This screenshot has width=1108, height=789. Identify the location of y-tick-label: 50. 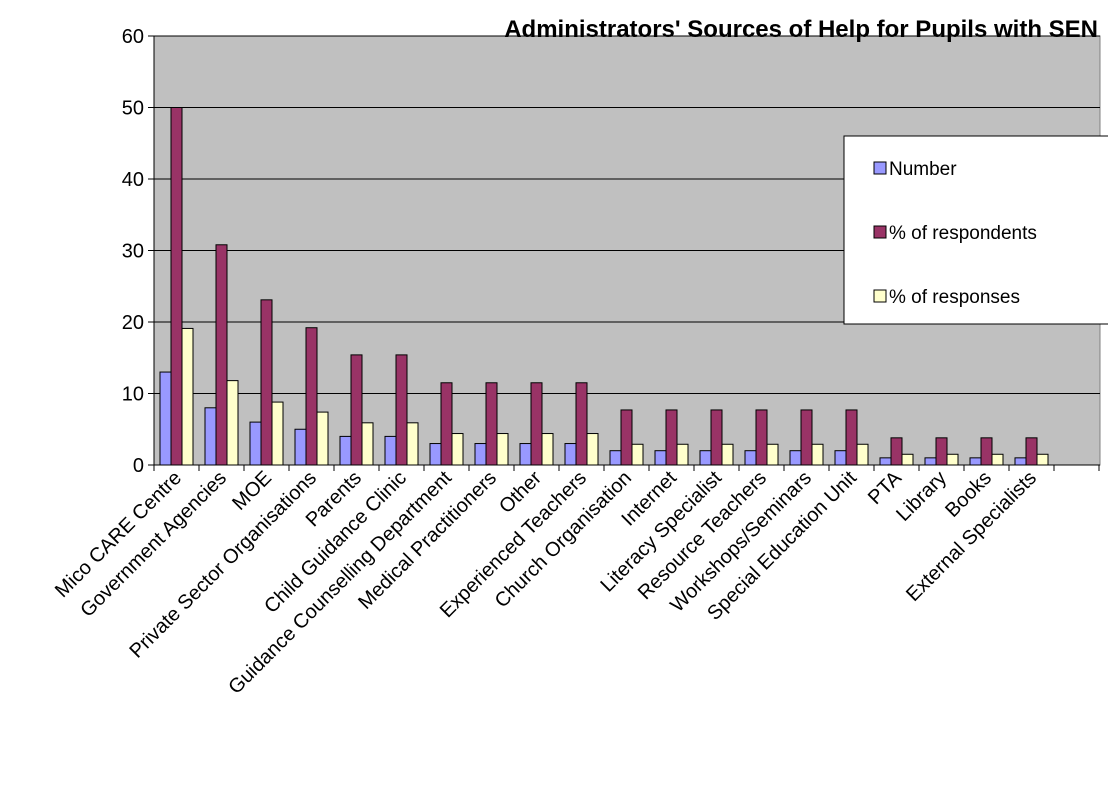
(133, 109).